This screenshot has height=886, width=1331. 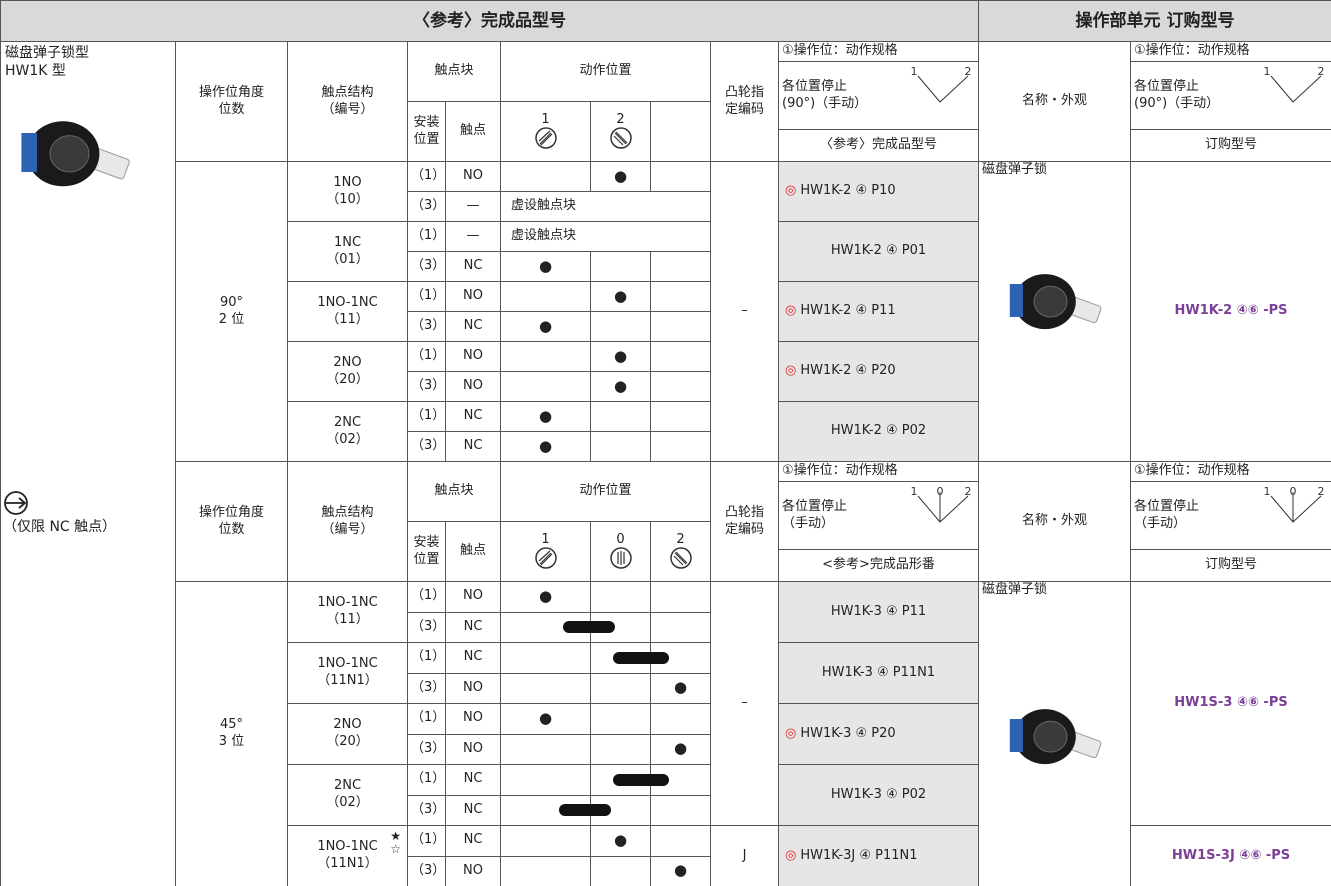 I want to click on key-icon, so click(x=680, y=558).